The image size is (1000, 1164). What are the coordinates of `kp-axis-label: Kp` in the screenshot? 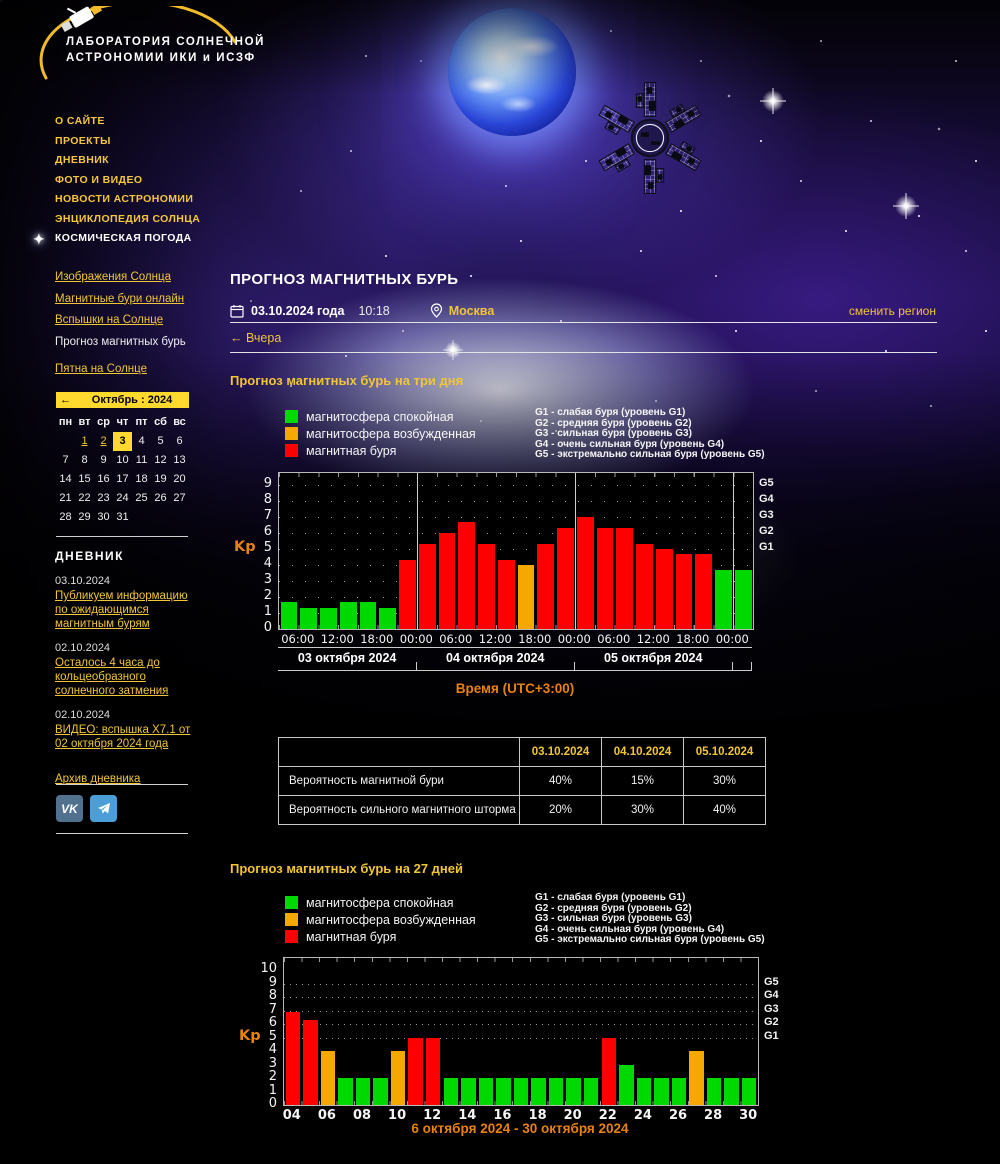 It's located at (245, 547).